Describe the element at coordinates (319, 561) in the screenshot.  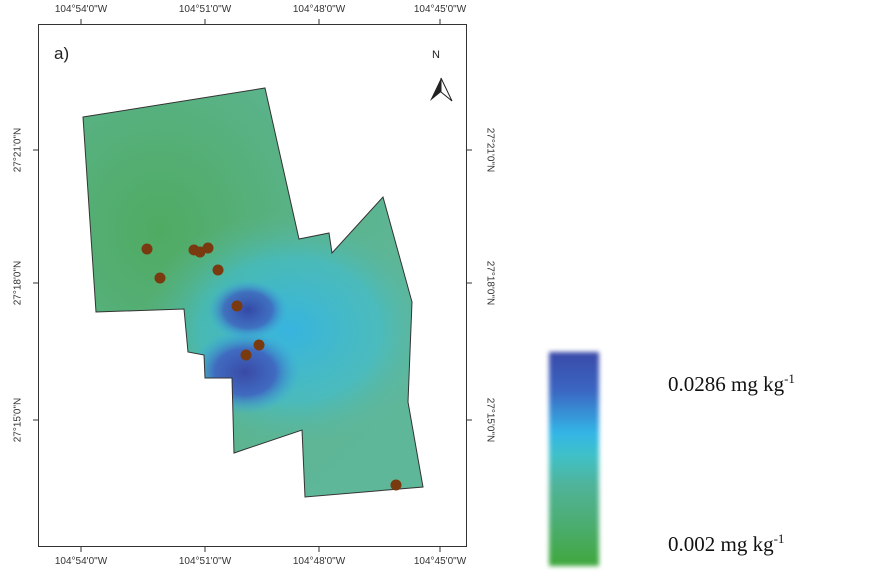
I see `lon-label-bottom: 104°48'0"W` at that location.